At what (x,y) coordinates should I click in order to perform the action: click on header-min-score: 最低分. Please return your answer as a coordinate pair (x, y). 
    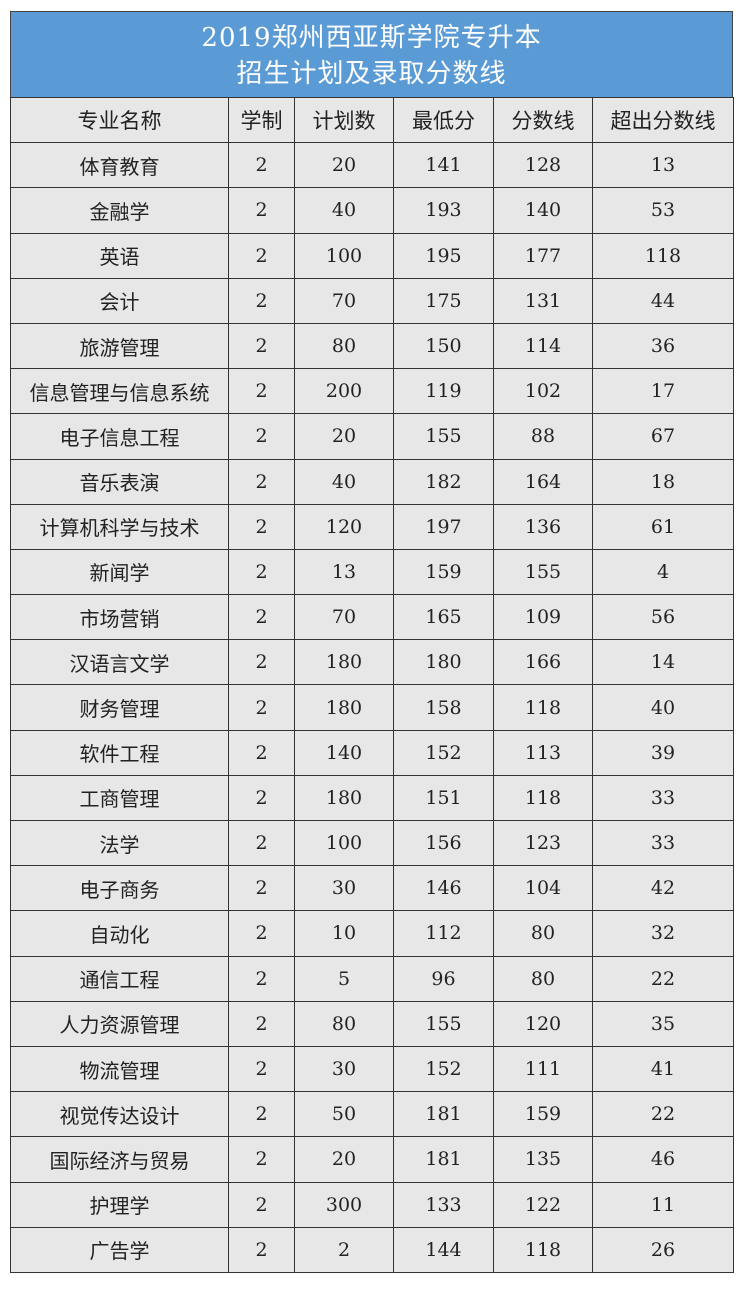
    Looking at the image, I should click on (443, 120).